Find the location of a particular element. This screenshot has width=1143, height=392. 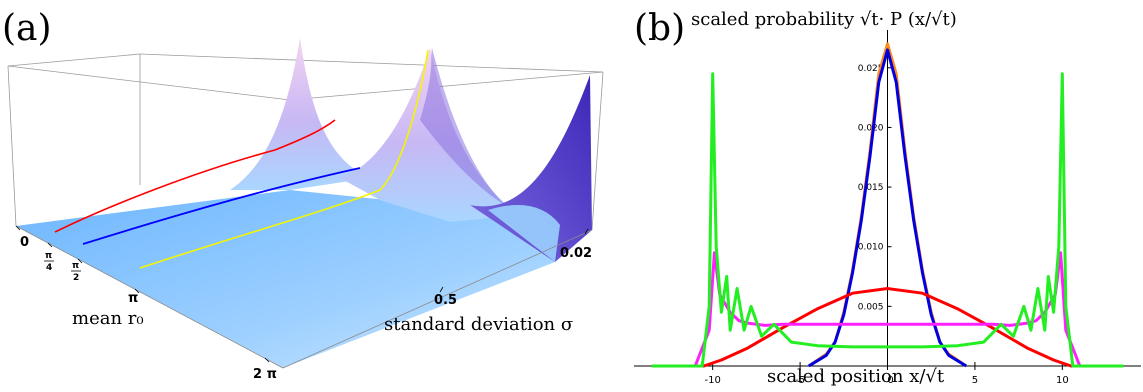

svg-text: 2 is located at coordinates (76, 278).